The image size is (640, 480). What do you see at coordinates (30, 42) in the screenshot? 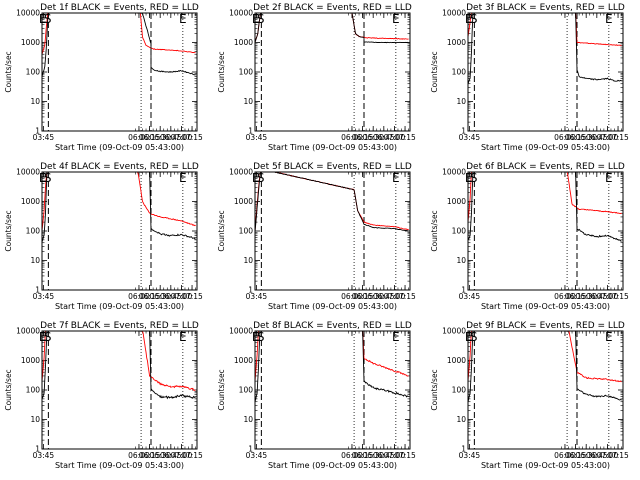
I see `y-tick-label: 1000` at bounding box center [30, 42].